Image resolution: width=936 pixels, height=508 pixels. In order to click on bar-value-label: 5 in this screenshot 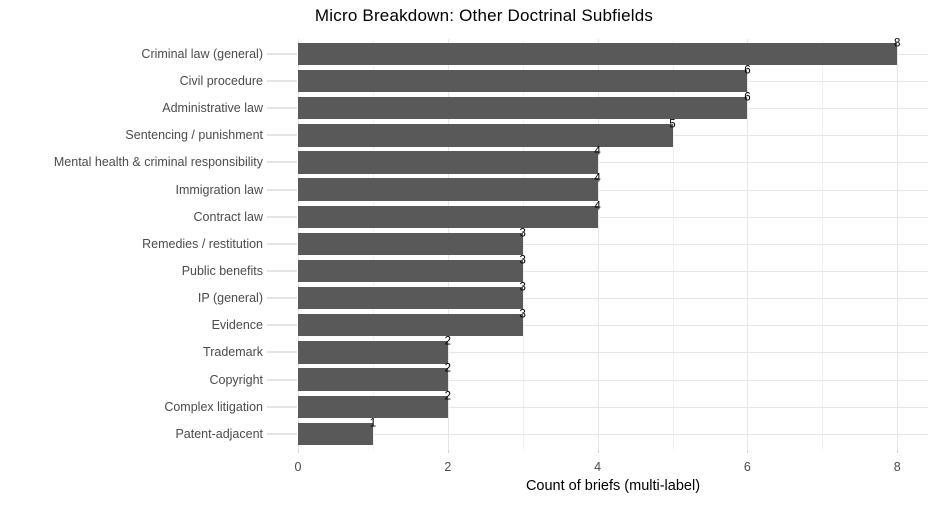, I will do `click(672, 124)`.